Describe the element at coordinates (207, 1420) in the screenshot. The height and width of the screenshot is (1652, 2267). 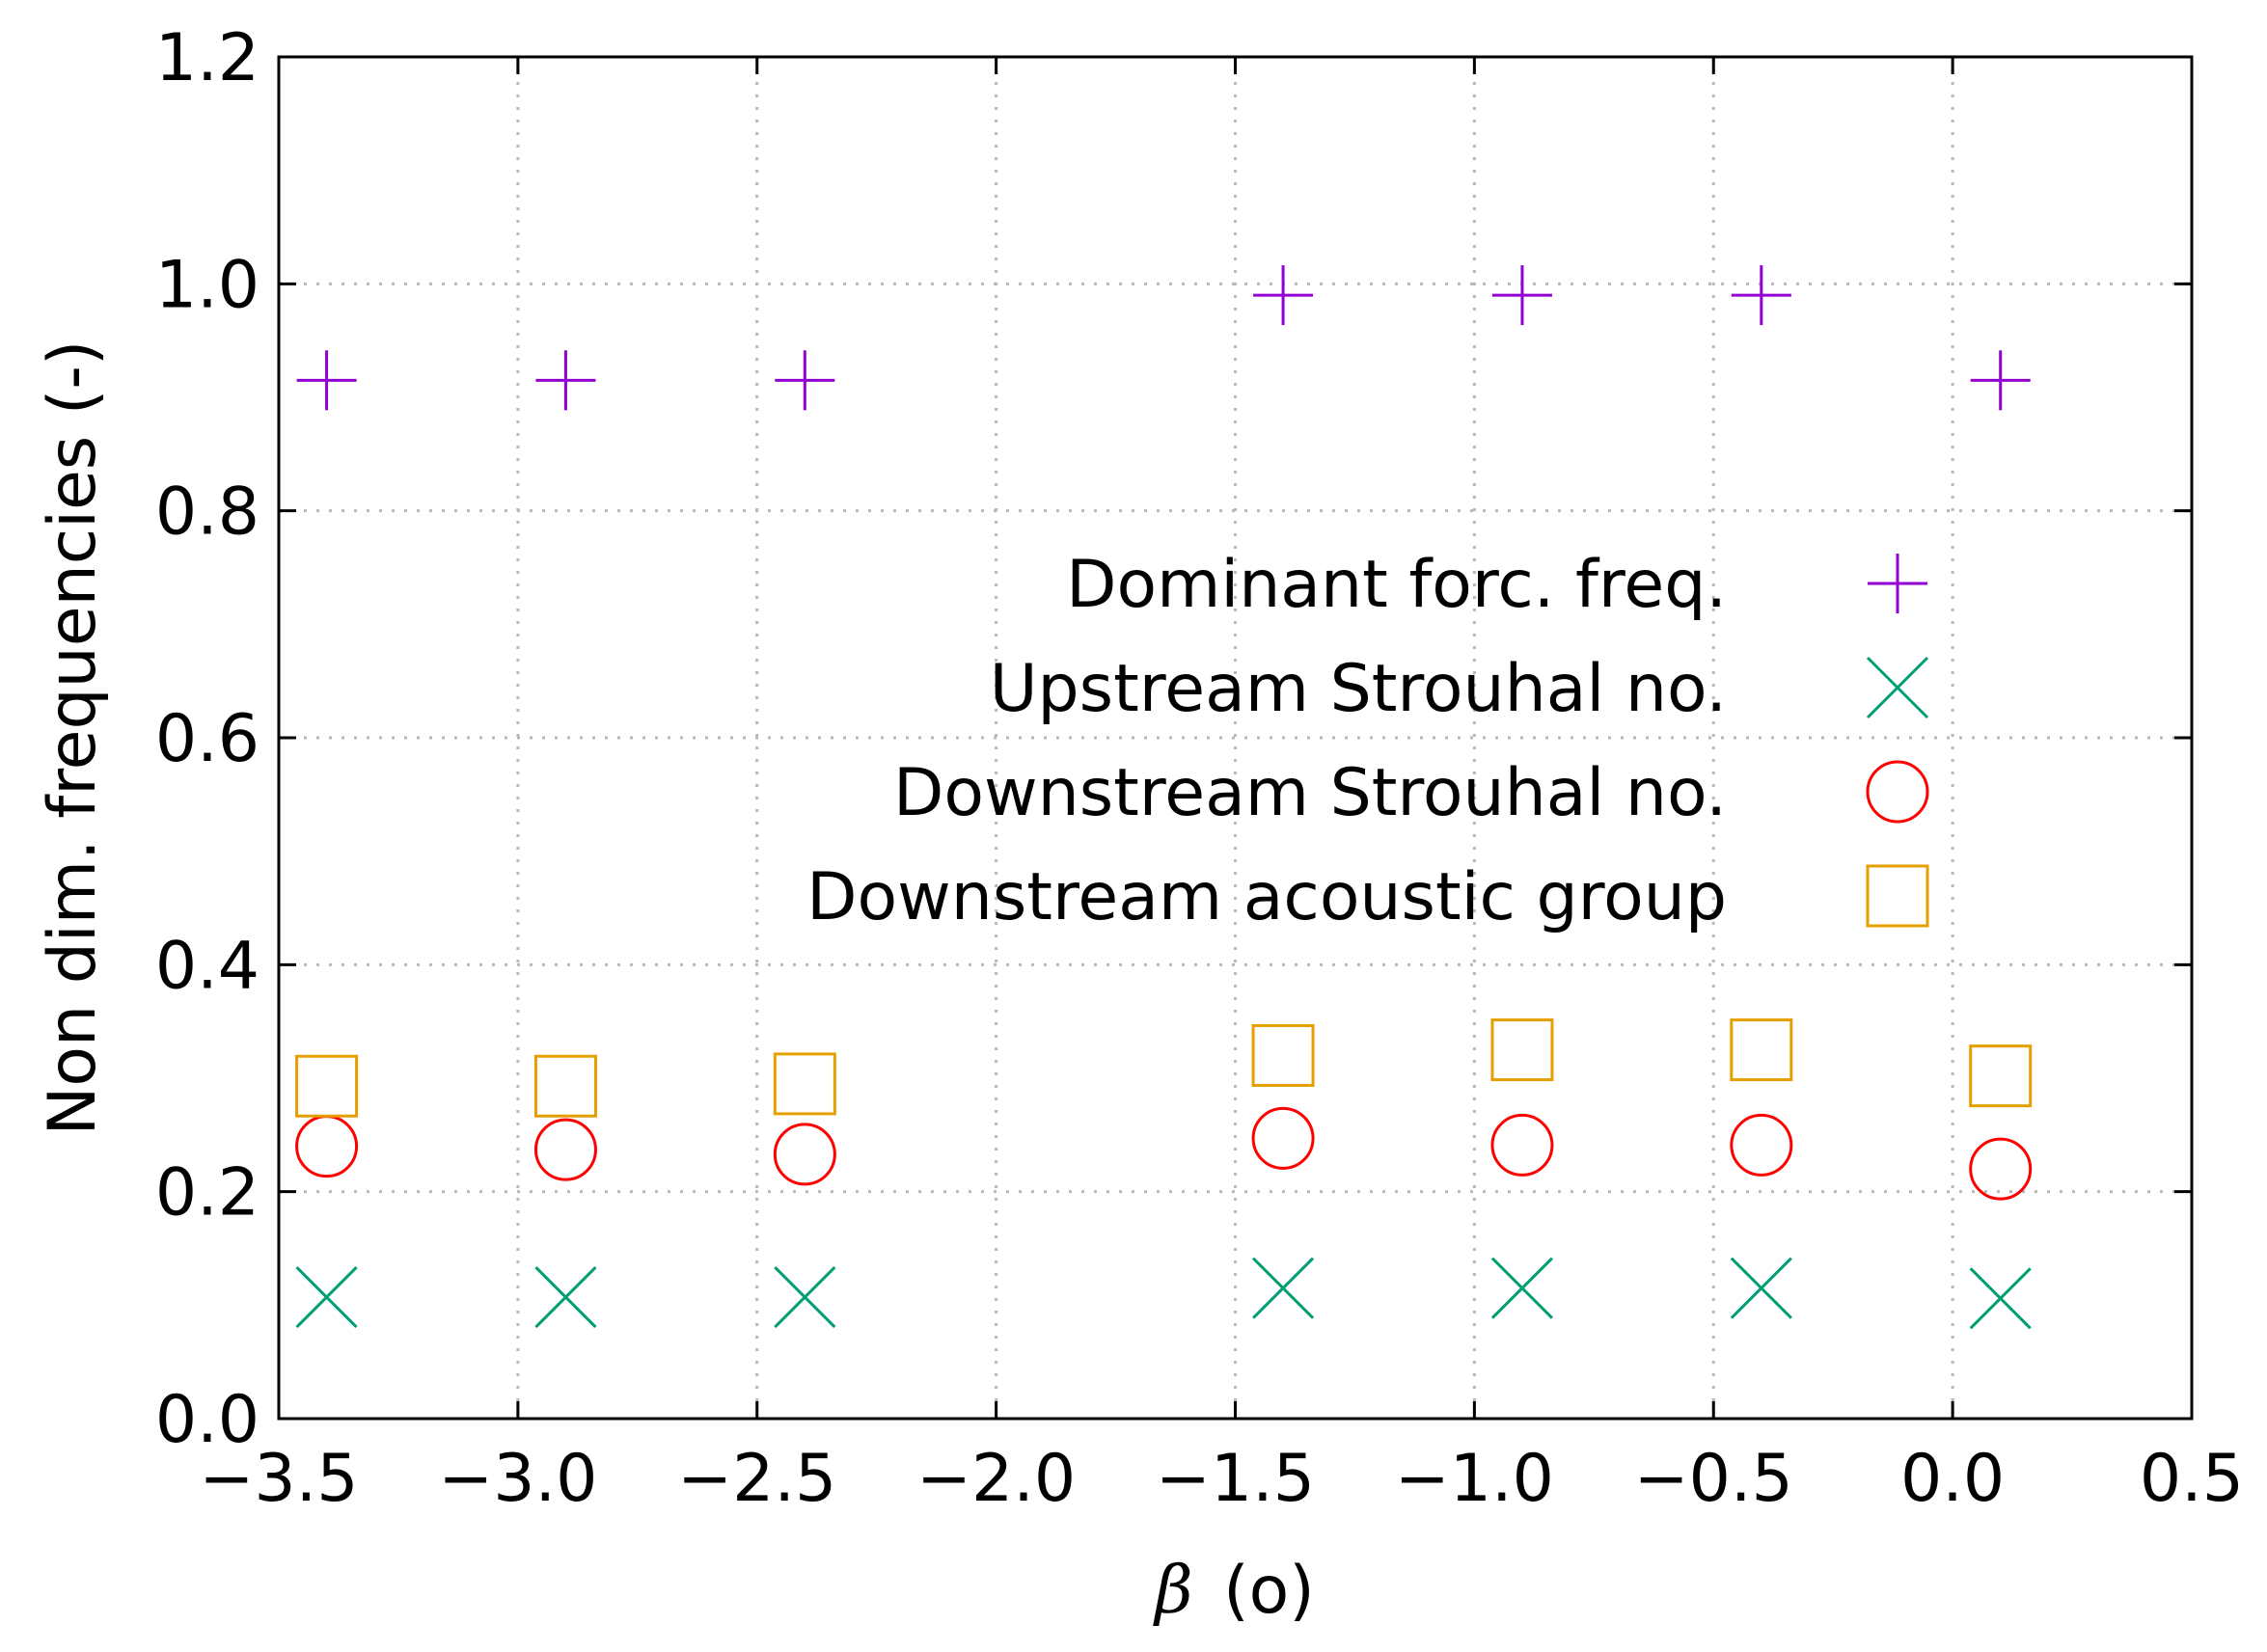
I see `y-tick-label: 0.0` at that location.